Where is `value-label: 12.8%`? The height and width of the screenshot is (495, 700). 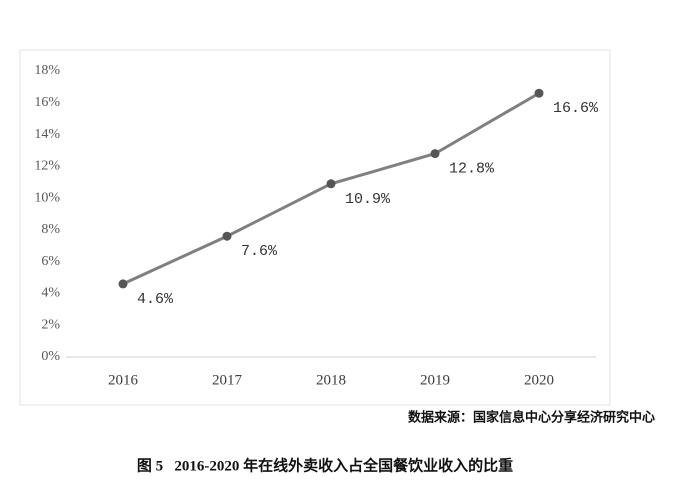
value-label: 12.8% is located at coordinates (472, 169).